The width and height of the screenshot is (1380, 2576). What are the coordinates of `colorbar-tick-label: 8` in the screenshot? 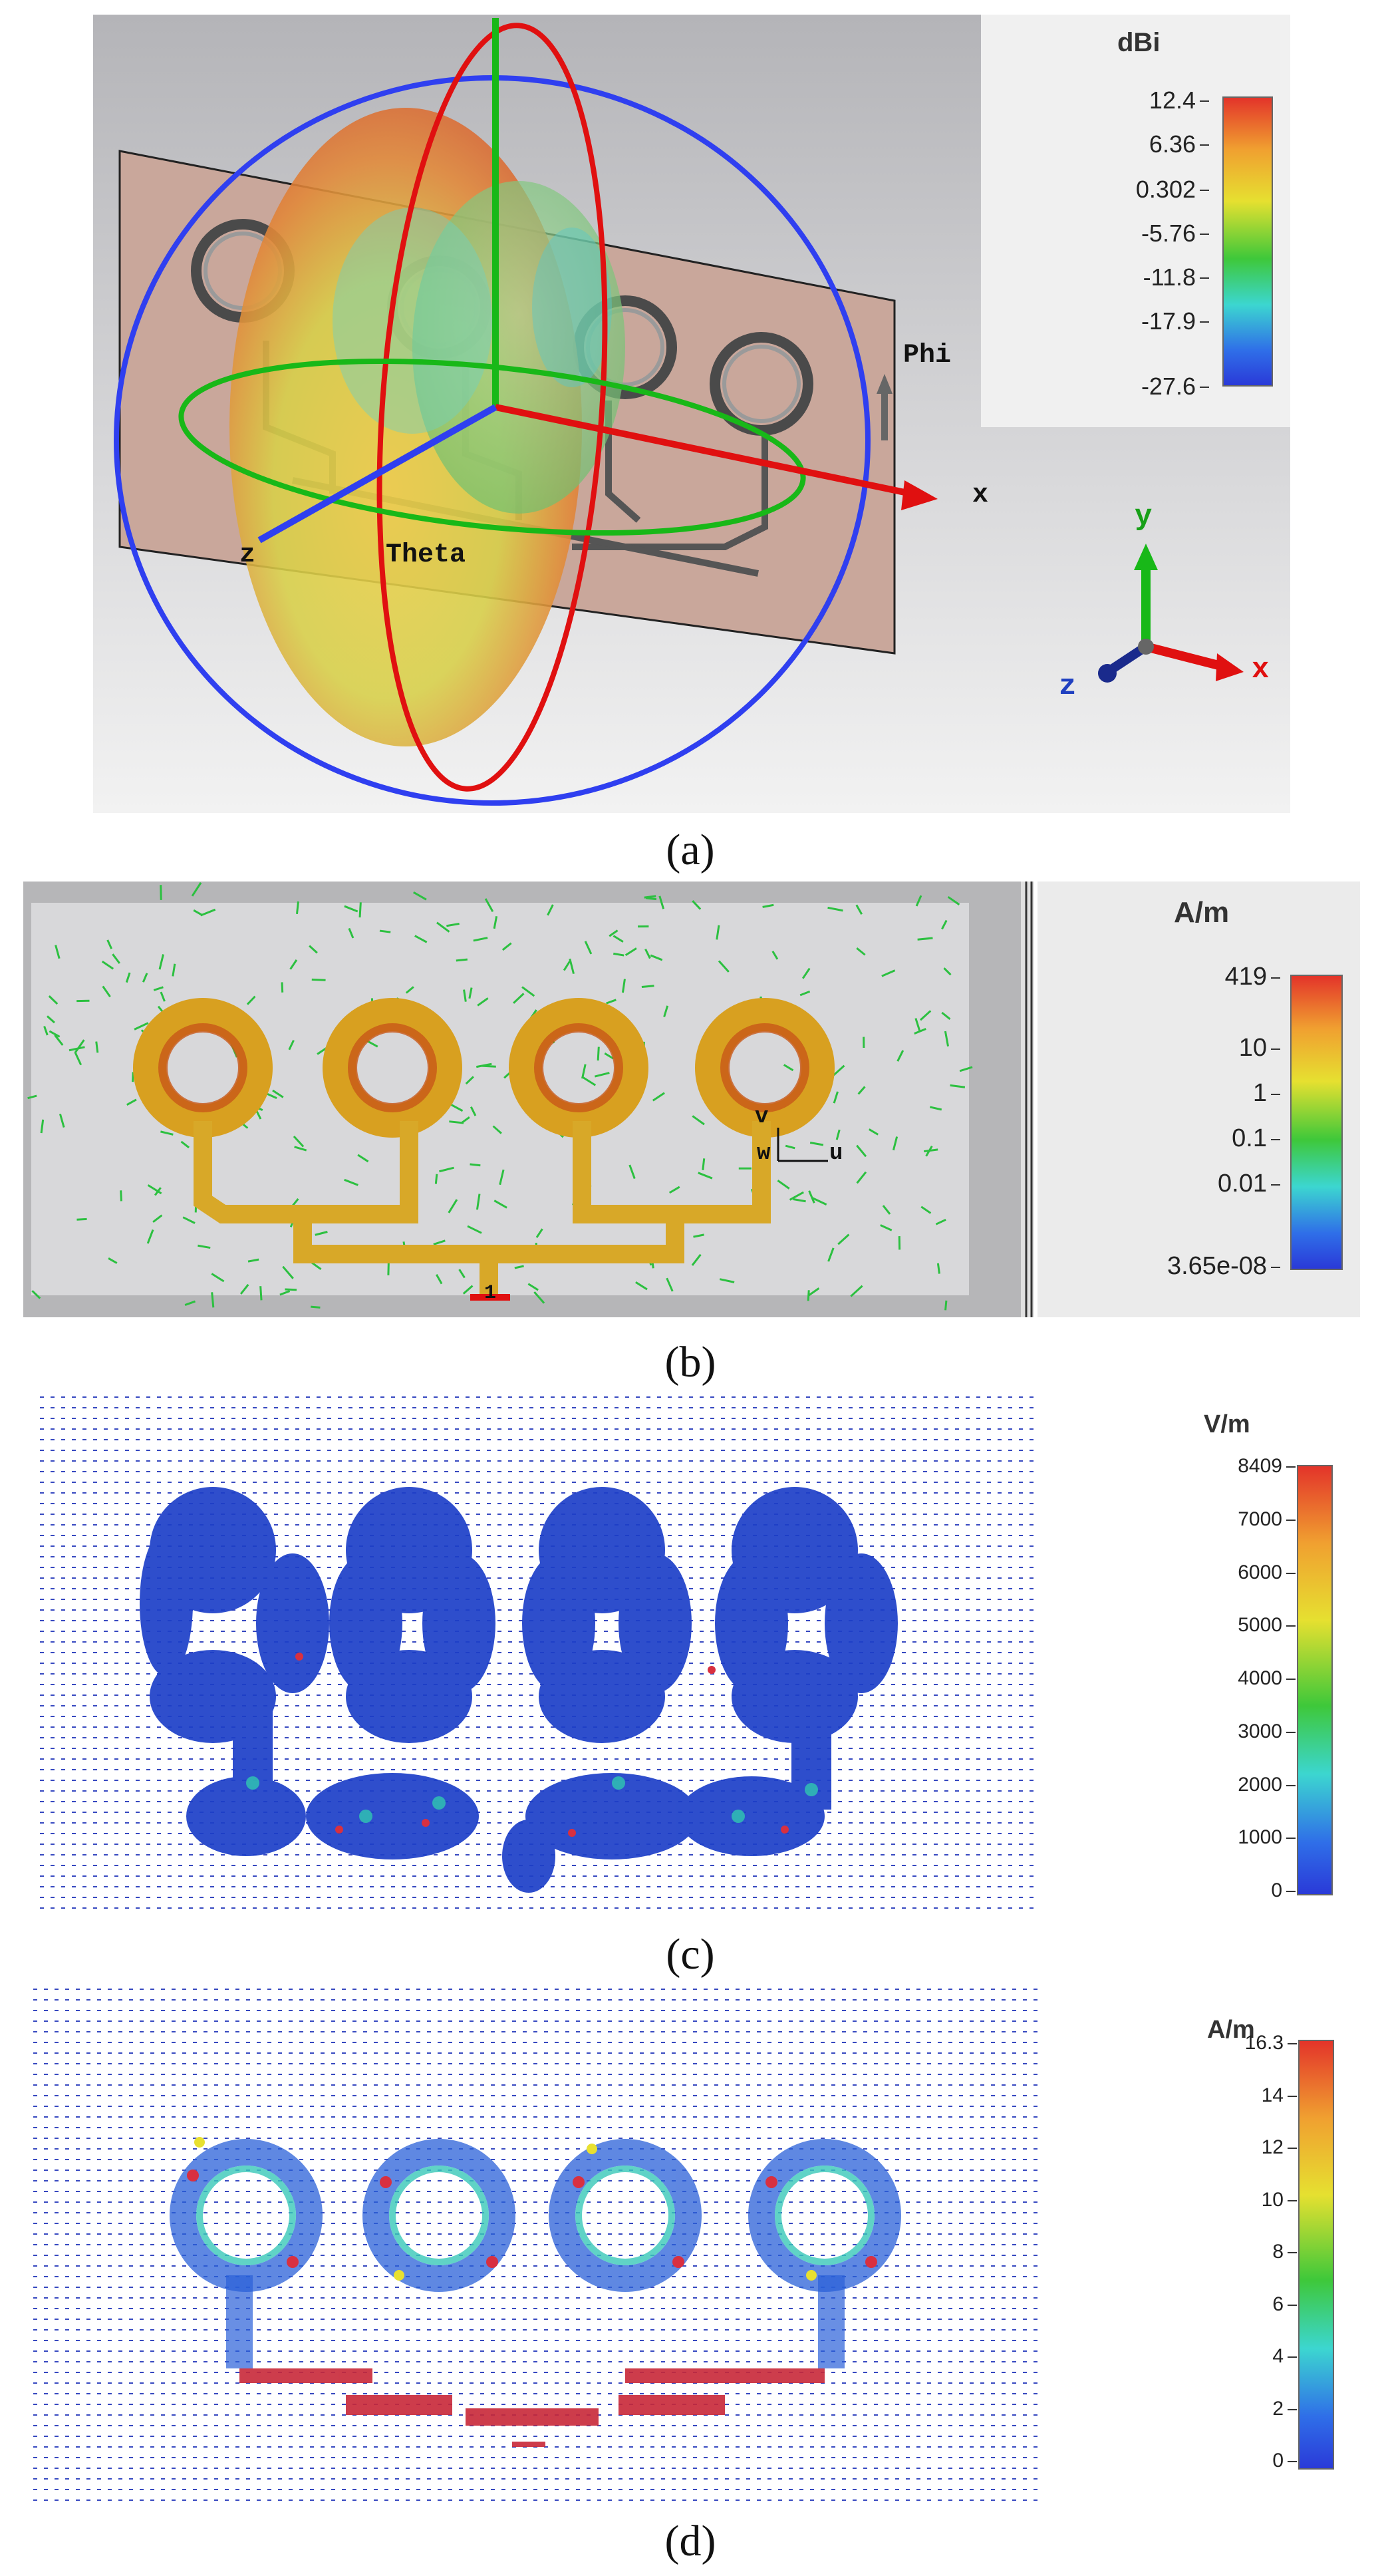 It's located at (1278, 2252).